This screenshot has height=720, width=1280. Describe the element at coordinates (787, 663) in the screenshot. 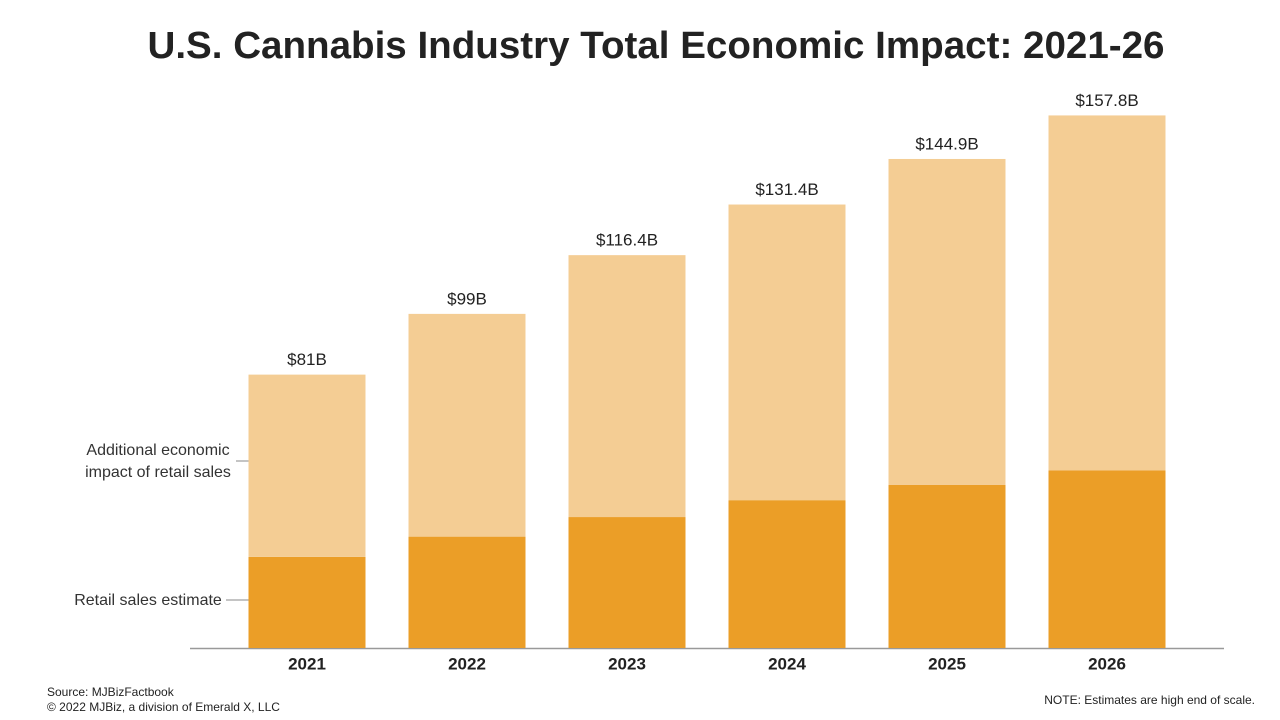

I see `x-tick-label: 2024` at that location.